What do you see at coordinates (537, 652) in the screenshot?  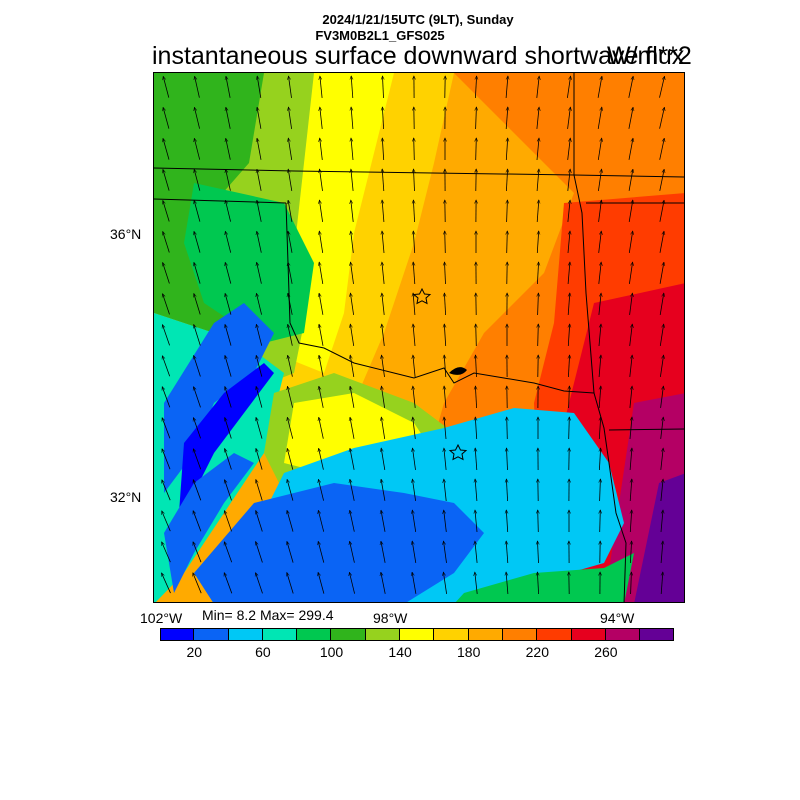 I see `legend-tick-label: 220` at bounding box center [537, 652].